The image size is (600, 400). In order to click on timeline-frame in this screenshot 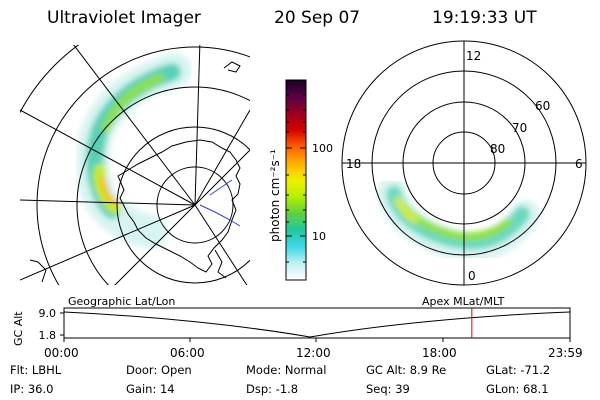, I will do `click(317, 323)`.